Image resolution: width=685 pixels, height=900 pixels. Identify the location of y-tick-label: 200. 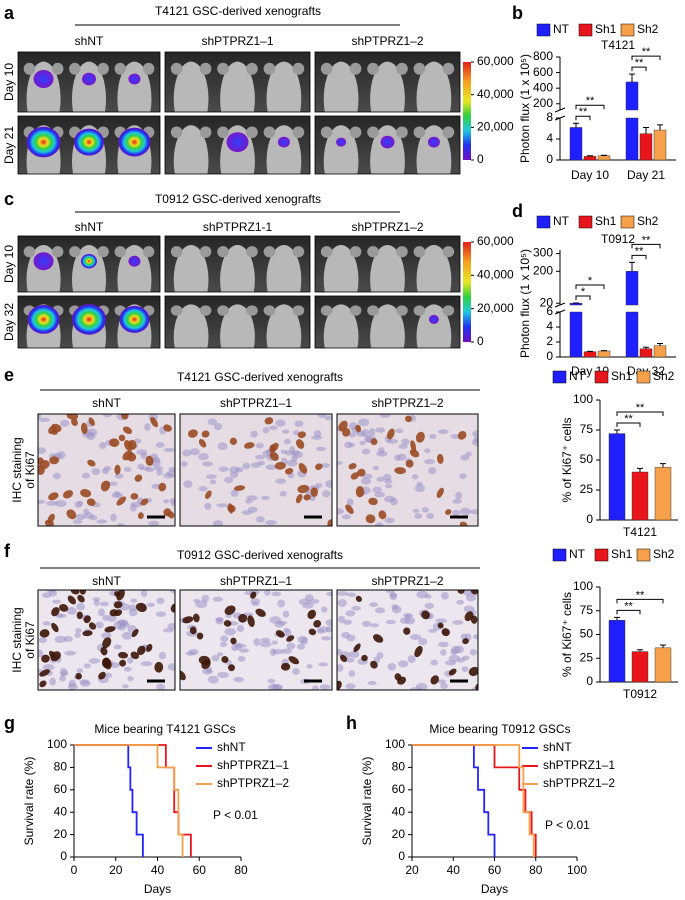
(543, 103).